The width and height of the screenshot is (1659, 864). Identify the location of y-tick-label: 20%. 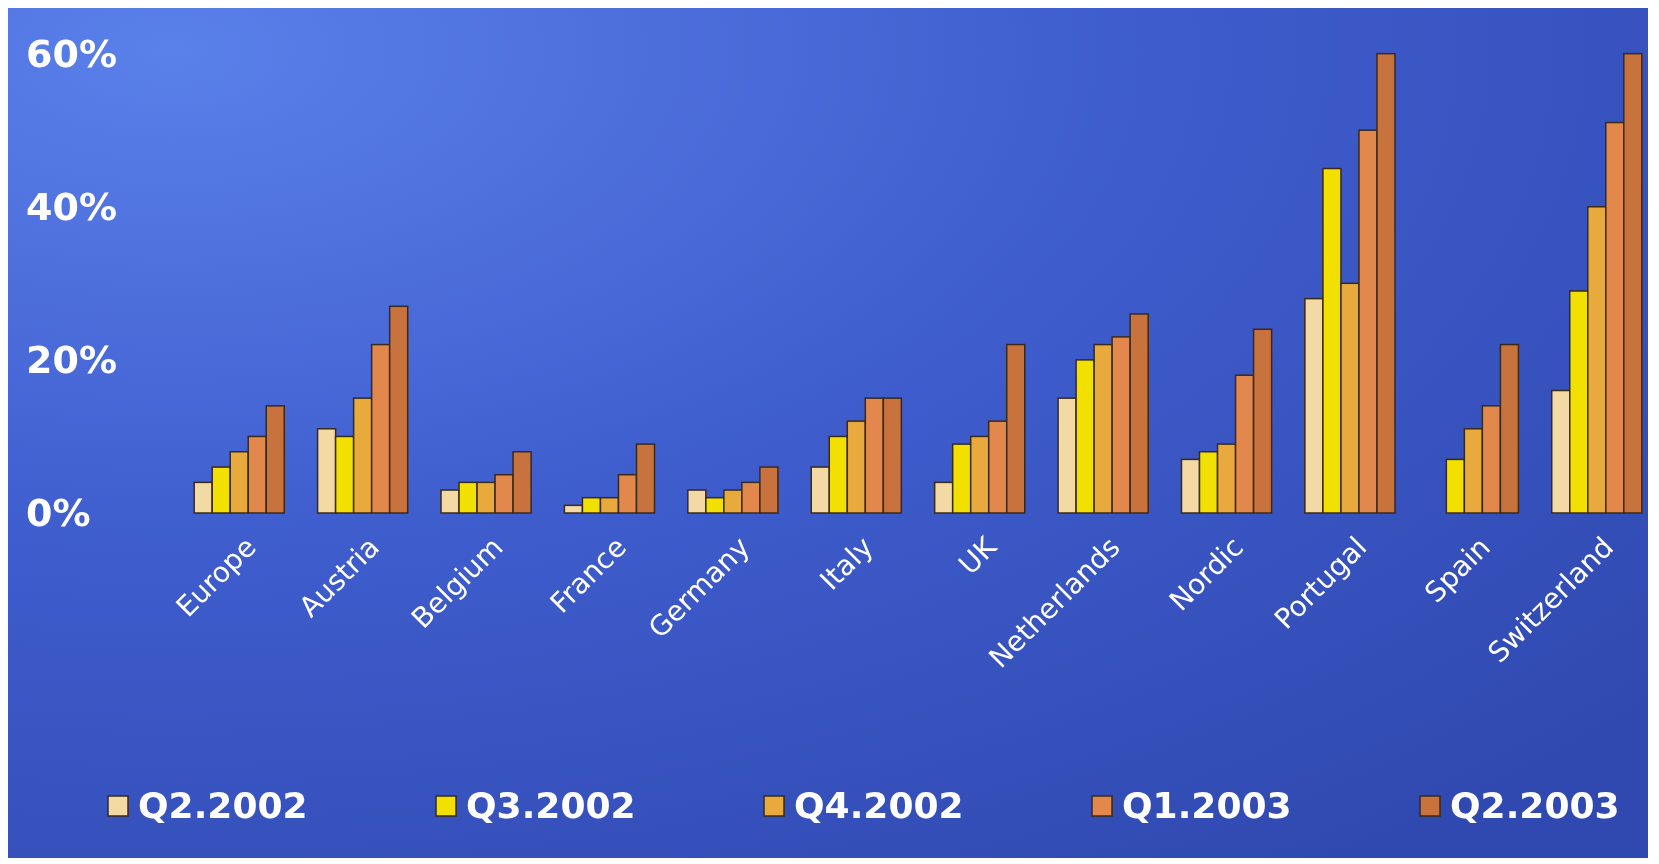
(71, 360).